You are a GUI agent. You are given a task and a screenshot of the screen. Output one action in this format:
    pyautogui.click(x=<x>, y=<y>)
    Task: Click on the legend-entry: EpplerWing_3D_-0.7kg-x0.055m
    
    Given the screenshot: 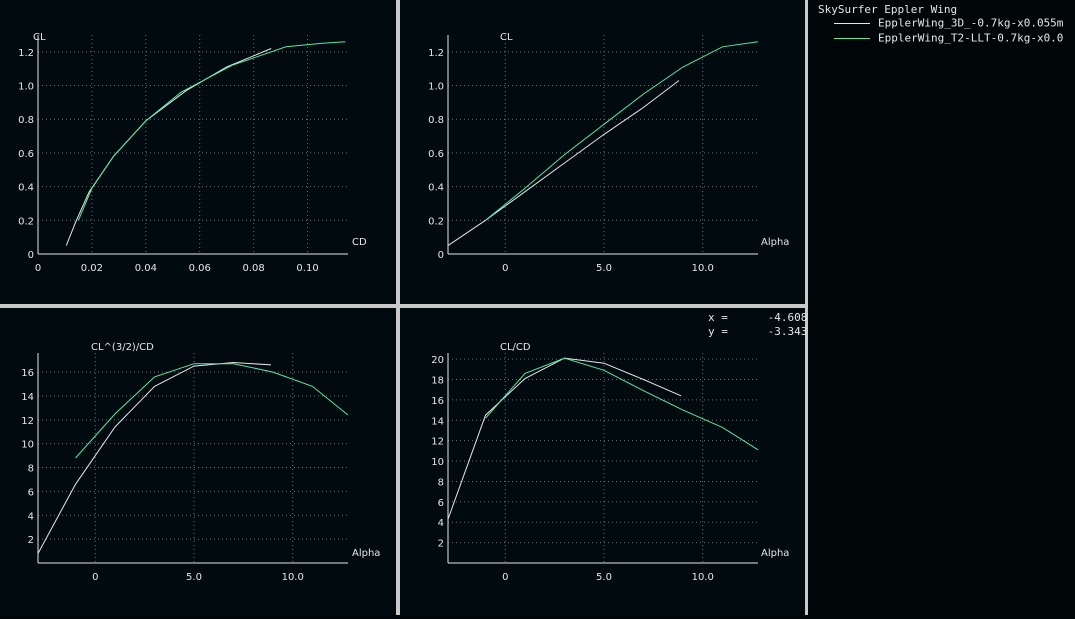 What is the action you would take?
    pyautogui.click(x=948, y=23)
    